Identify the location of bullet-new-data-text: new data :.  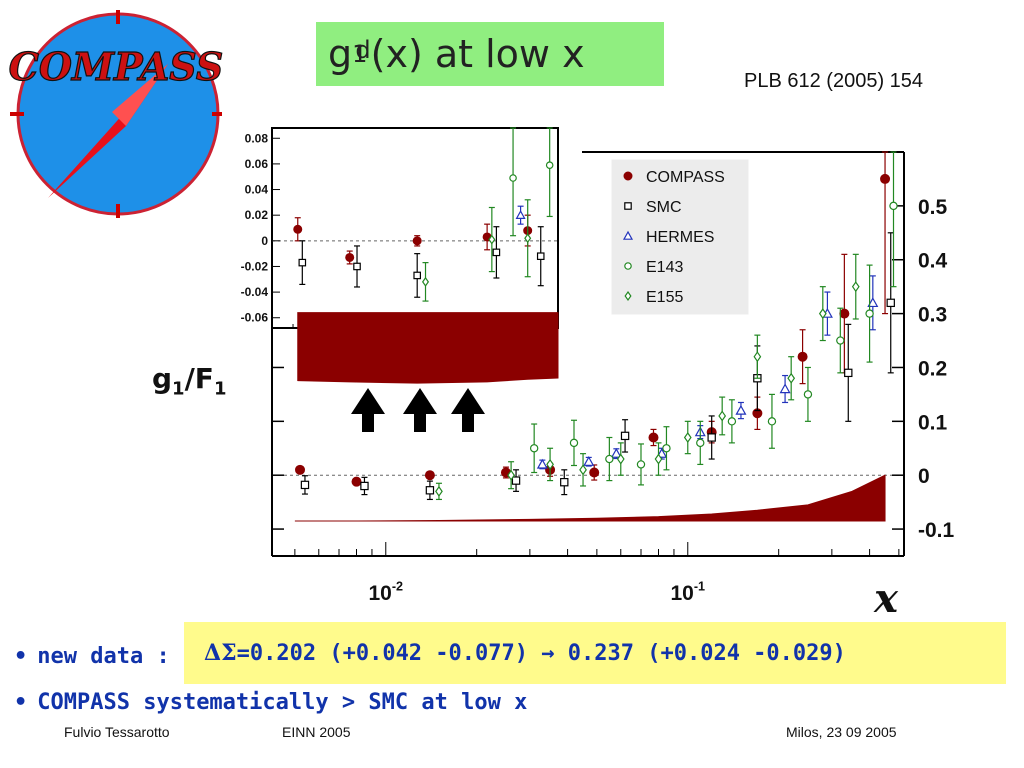
(103, 656).